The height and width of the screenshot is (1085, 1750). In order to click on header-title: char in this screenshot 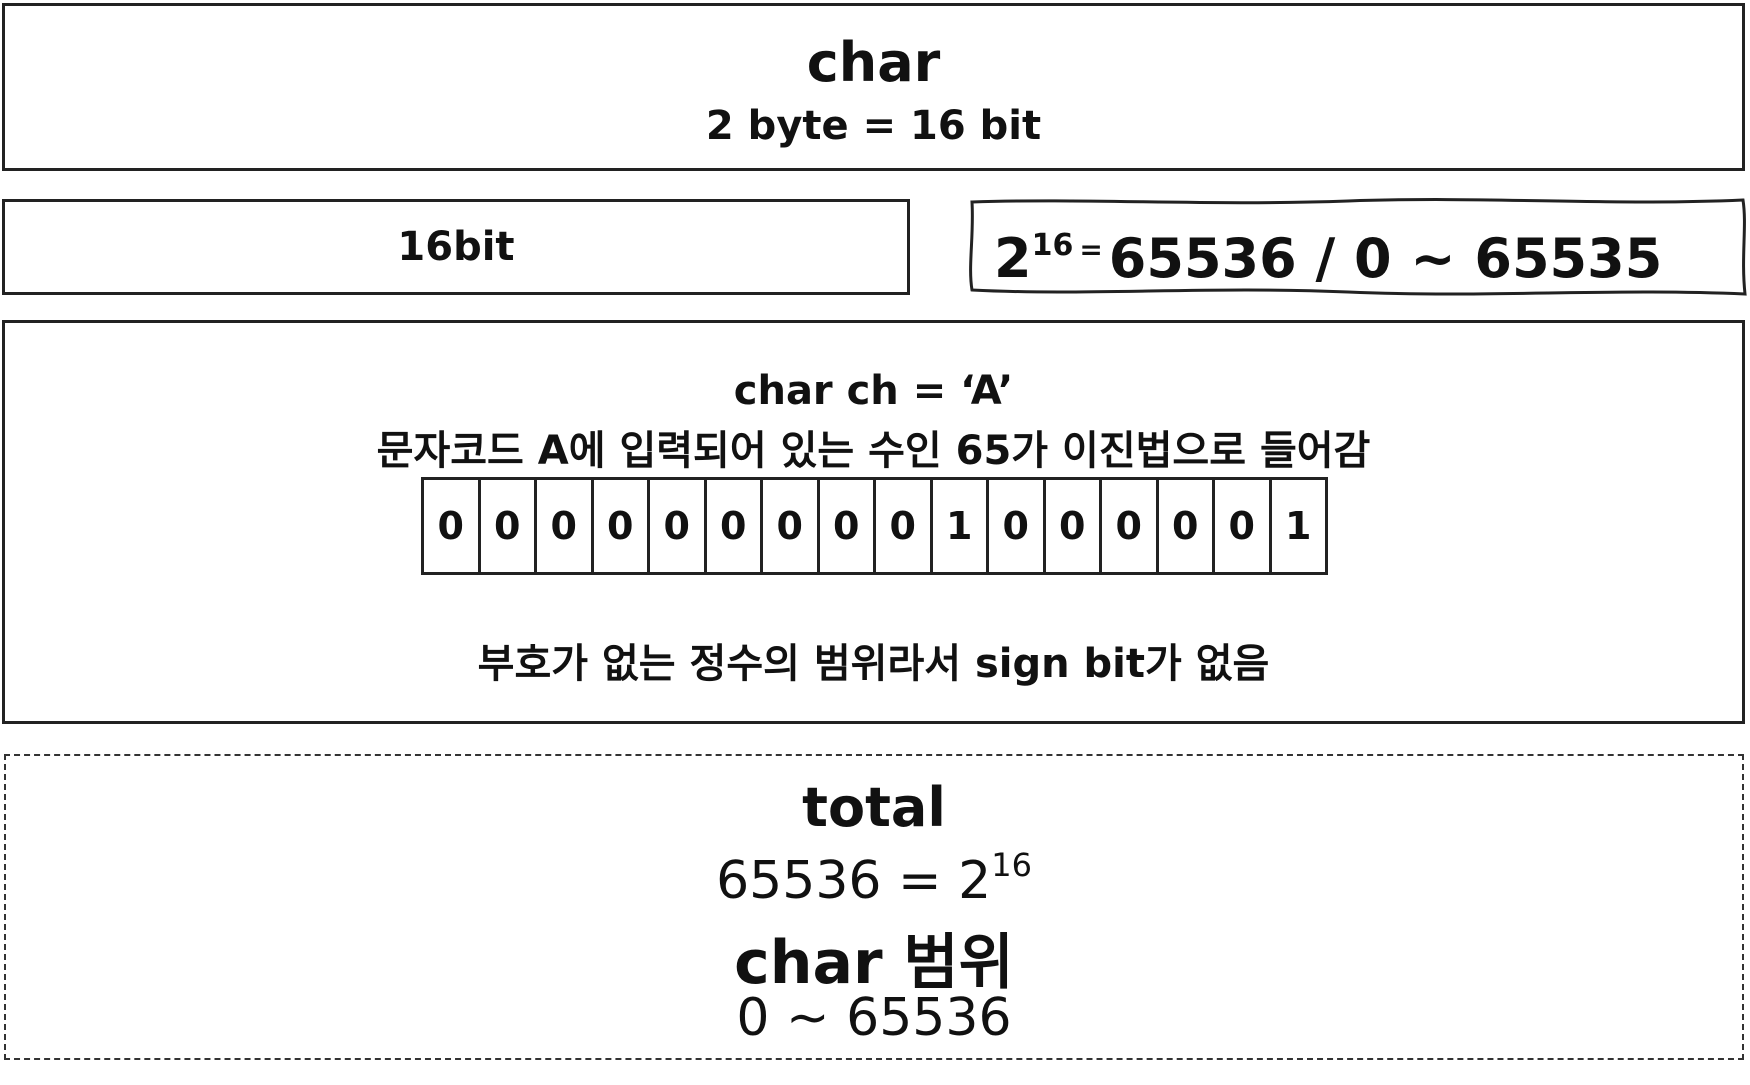, I will do `click(873, 62)`.